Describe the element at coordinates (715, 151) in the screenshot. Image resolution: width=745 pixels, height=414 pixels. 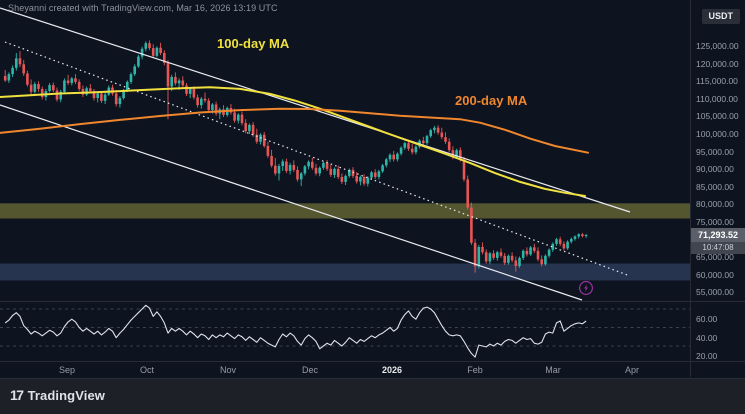
I see `price-axis-label: 95,000.00` at that location.